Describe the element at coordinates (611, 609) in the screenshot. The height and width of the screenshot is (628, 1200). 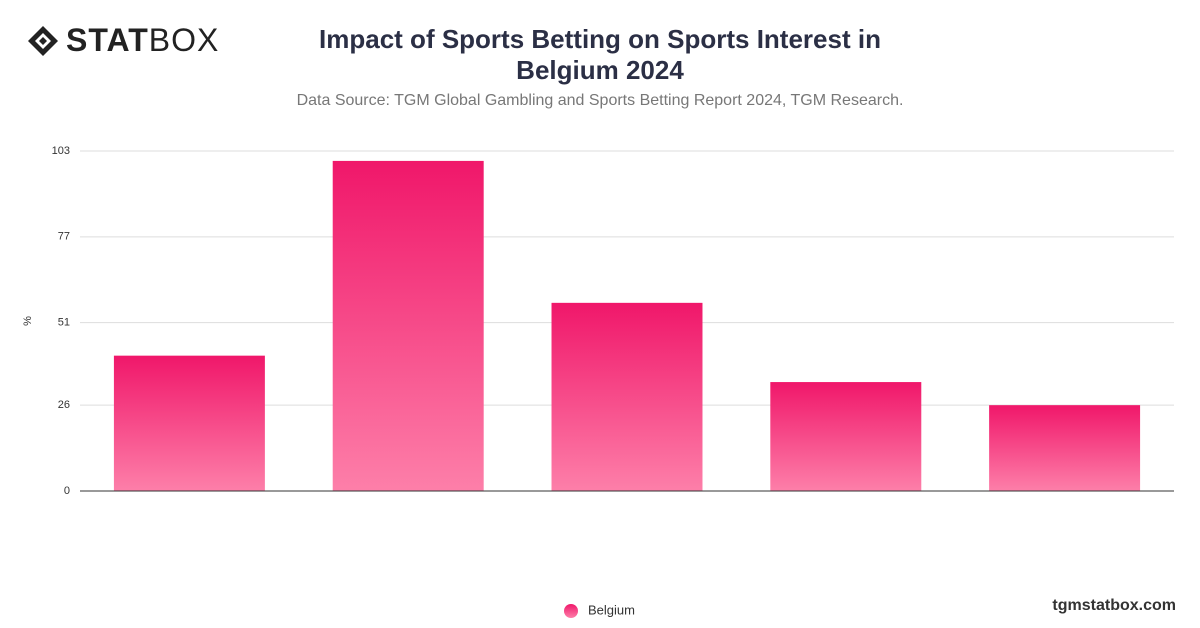
I see `legend-label: Belgium` at that location.